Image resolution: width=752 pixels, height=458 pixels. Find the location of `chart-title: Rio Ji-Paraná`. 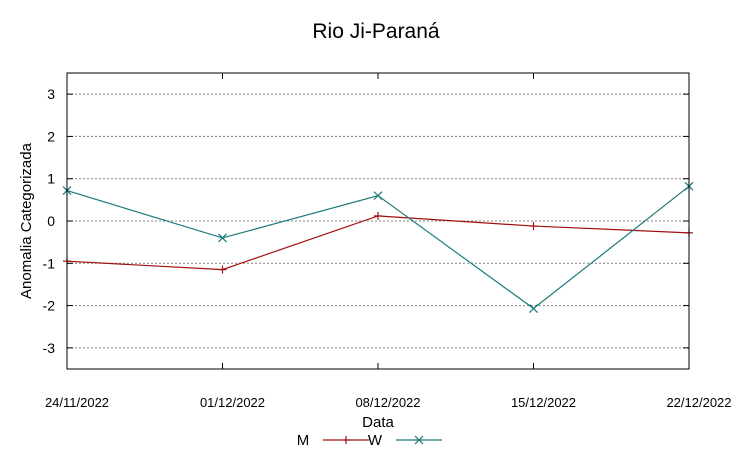

chart-title: Rio Ji-Paraná is located at coordinates (376, 31).